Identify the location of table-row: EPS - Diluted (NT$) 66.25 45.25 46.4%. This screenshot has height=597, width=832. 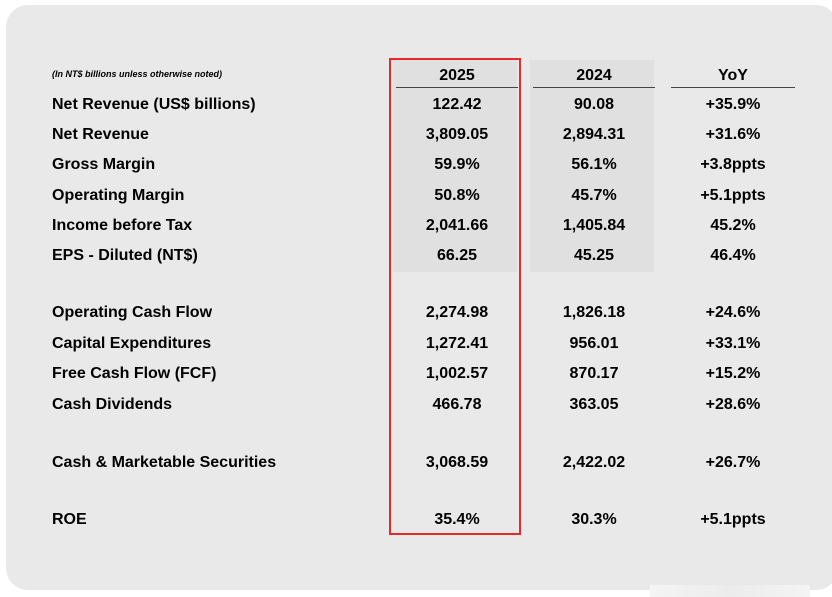
(416, 256).